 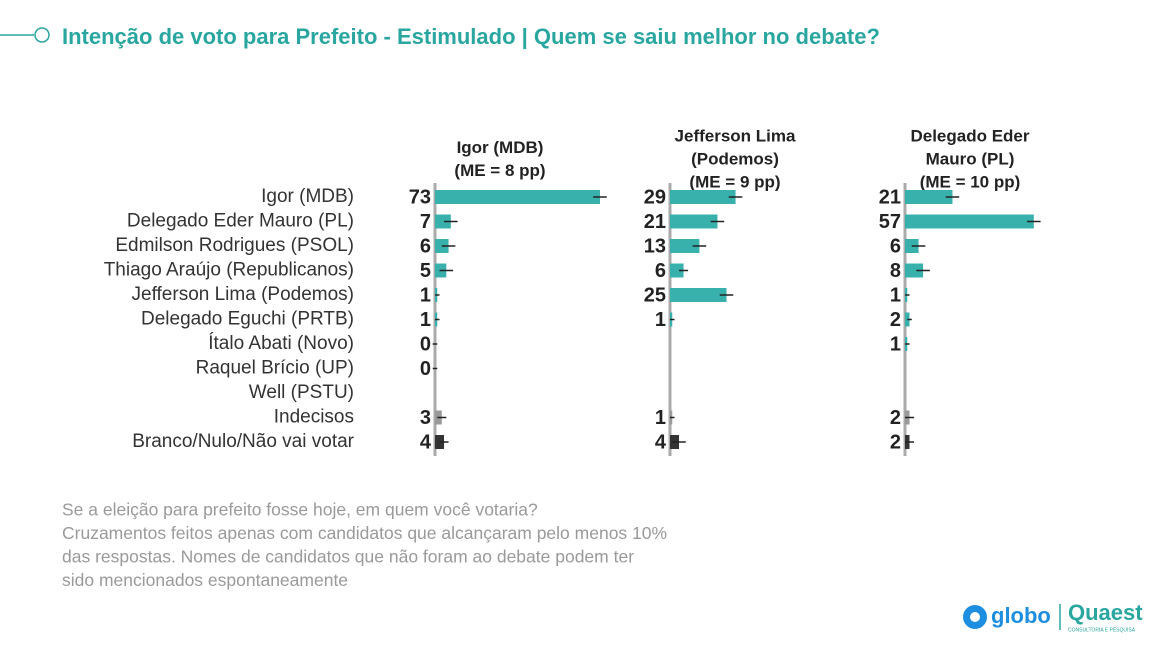 I want to click on panel-title: (ME = 10 pp), so click(x=970, y=181).